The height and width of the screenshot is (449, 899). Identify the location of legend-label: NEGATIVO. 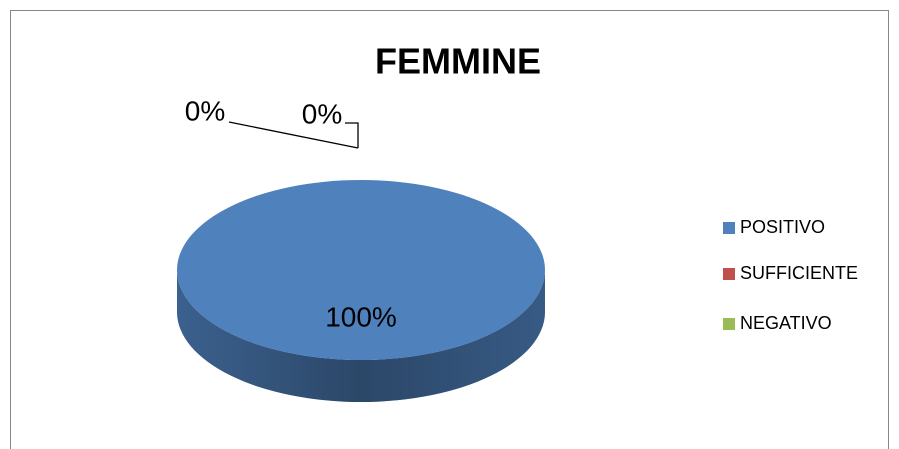
(786, 323).